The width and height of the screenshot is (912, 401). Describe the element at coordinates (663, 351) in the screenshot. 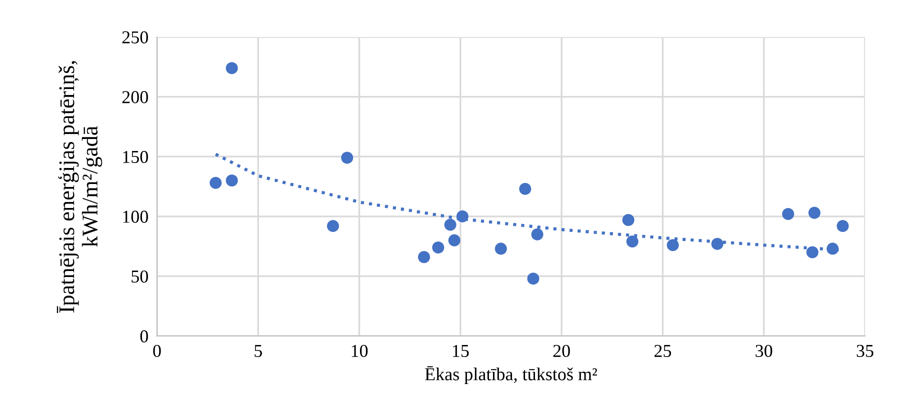

I see `x-tick-label: 25` at that location.